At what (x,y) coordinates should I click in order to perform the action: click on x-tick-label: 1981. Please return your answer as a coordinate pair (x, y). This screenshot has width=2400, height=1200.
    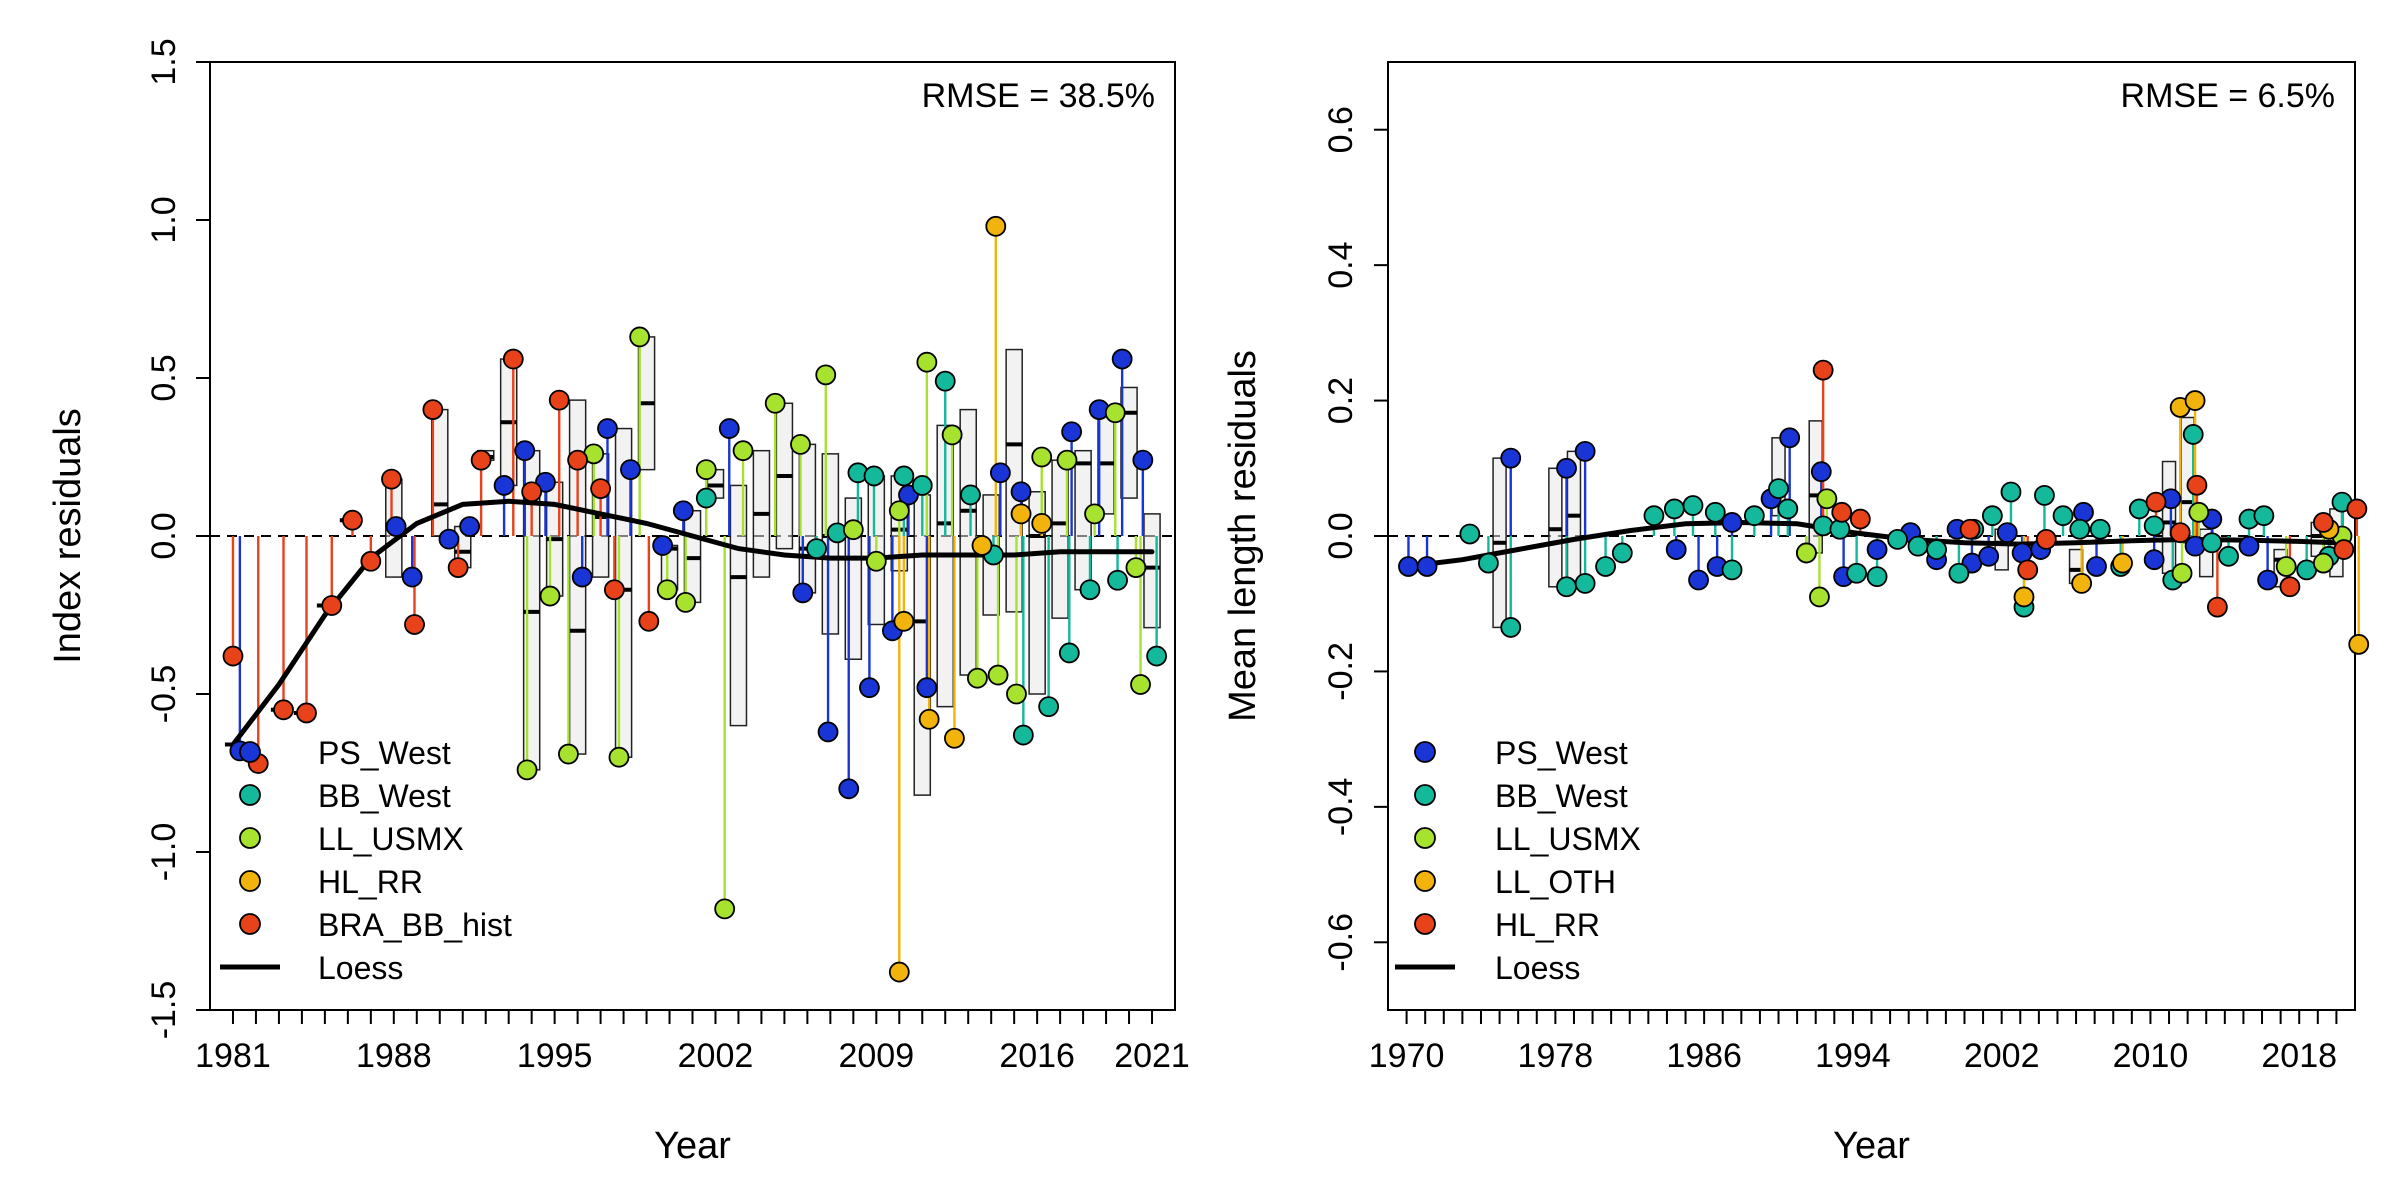
    Looking at the image, I should click on (233, 1056).